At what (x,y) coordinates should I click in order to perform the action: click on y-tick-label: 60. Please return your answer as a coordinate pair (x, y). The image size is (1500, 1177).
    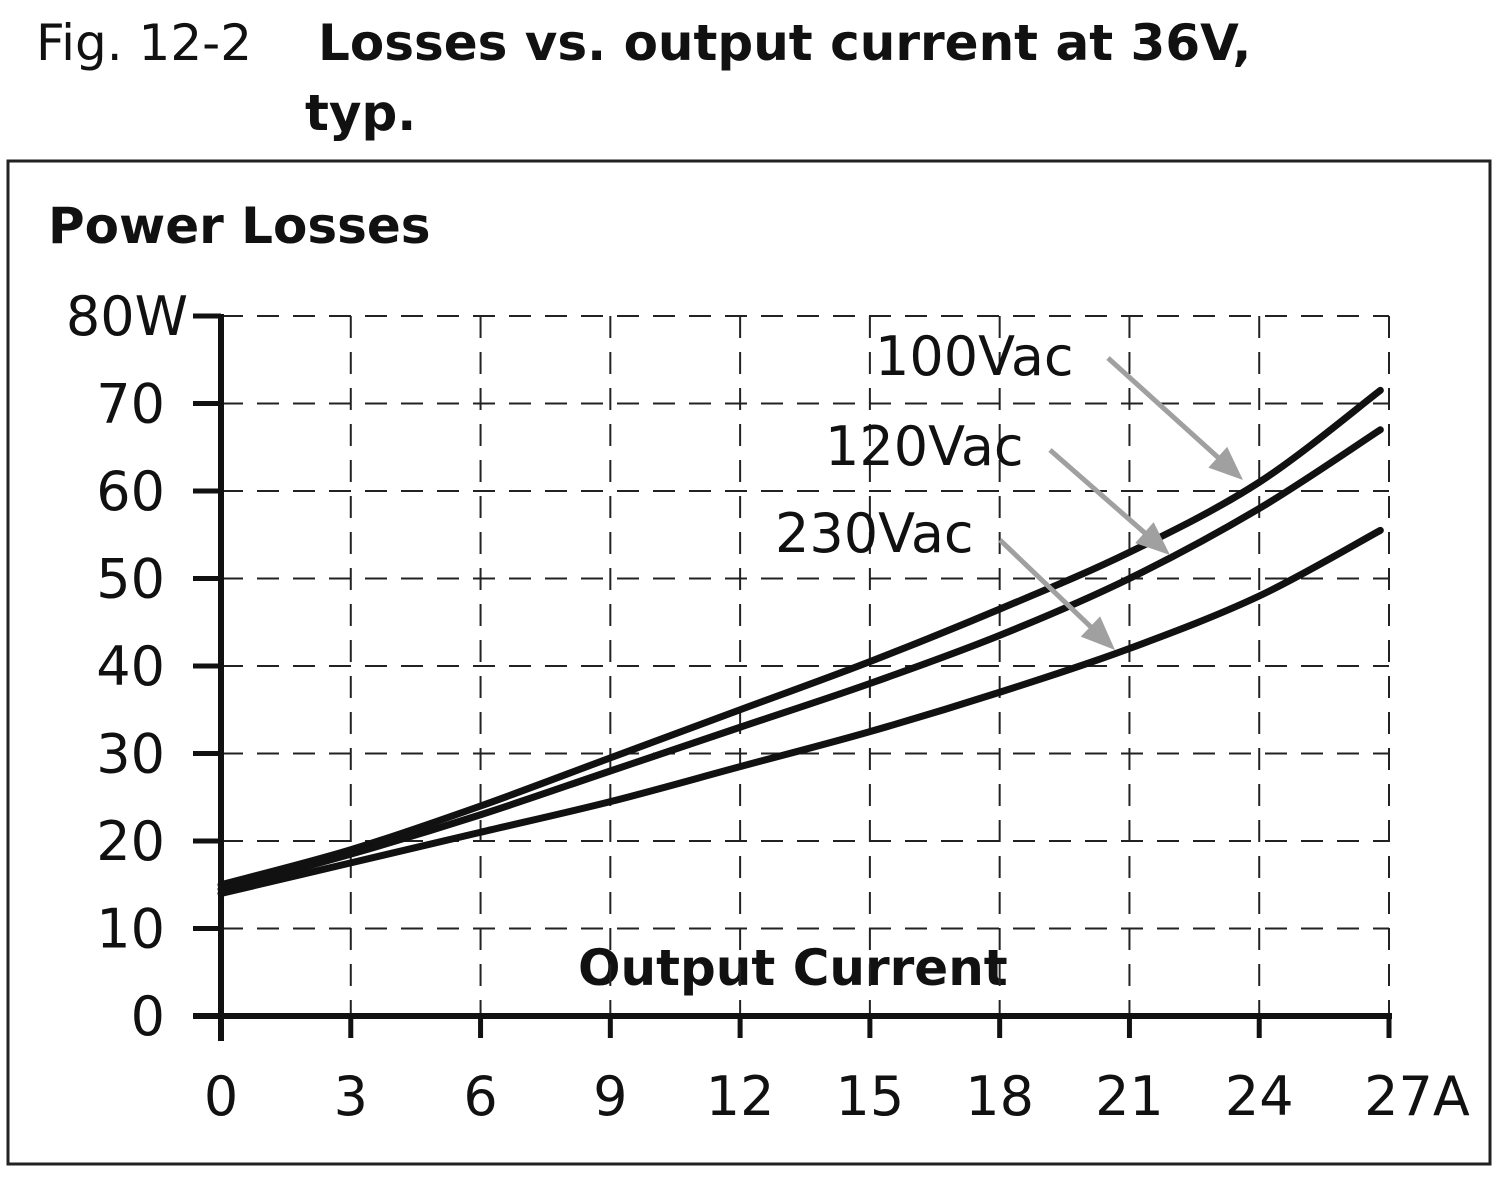
    Looking at the image, I should click on (130, 491).